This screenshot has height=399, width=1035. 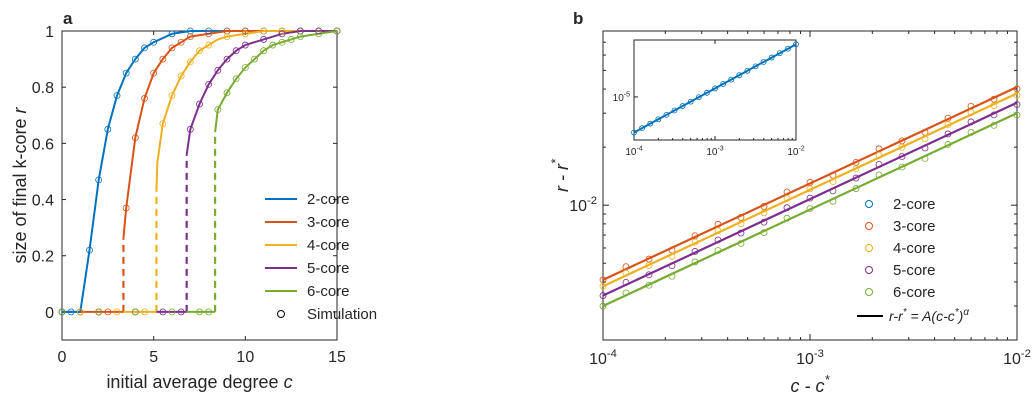 I want to click on theory-curve-4-core, so click(x=246, y=111).